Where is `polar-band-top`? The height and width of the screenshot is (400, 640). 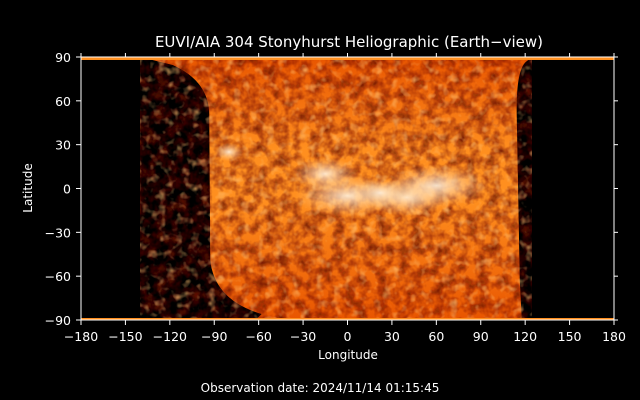
polar-band-top is located at coordinates (347, 58).